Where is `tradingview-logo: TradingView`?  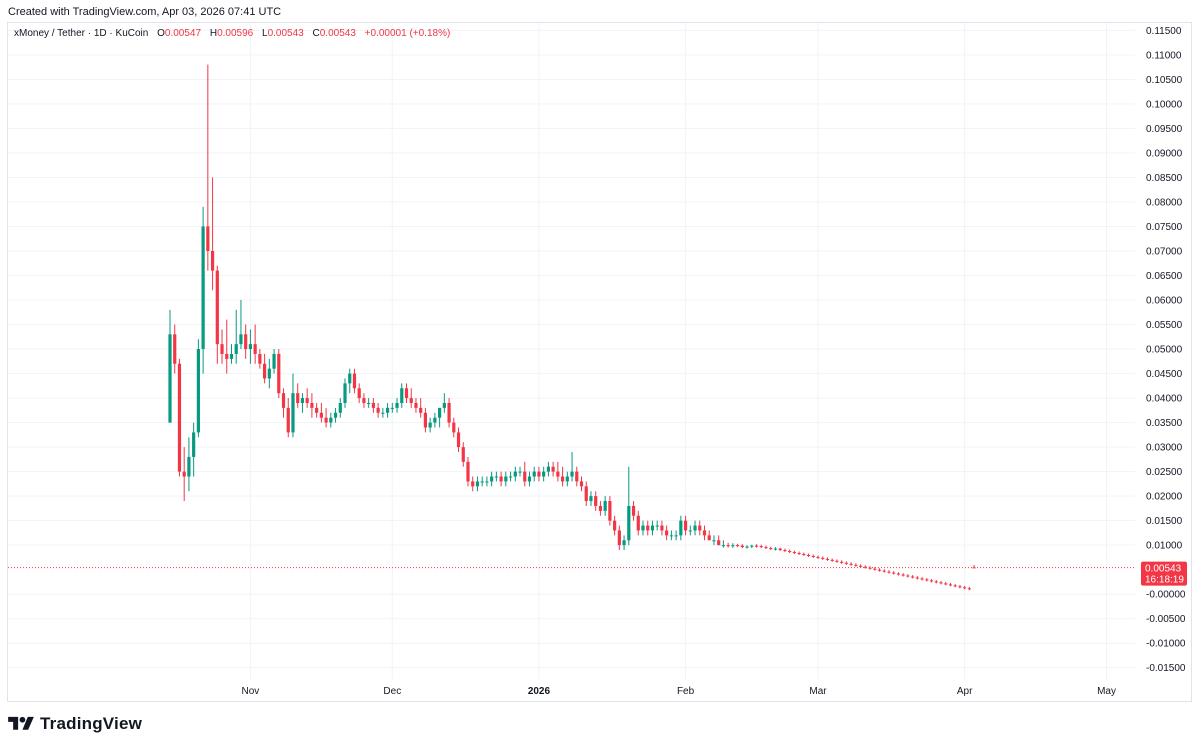 tradingview-logo: TradingView is located at coordinates (75, 724).